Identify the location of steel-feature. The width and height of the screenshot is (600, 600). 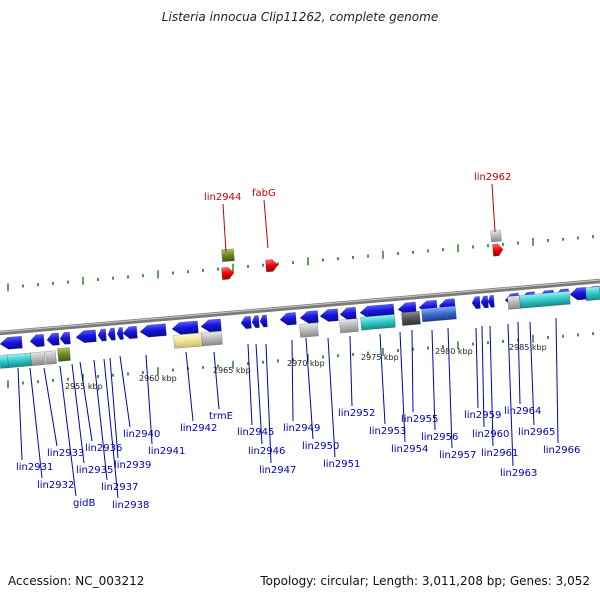
(439, 314).